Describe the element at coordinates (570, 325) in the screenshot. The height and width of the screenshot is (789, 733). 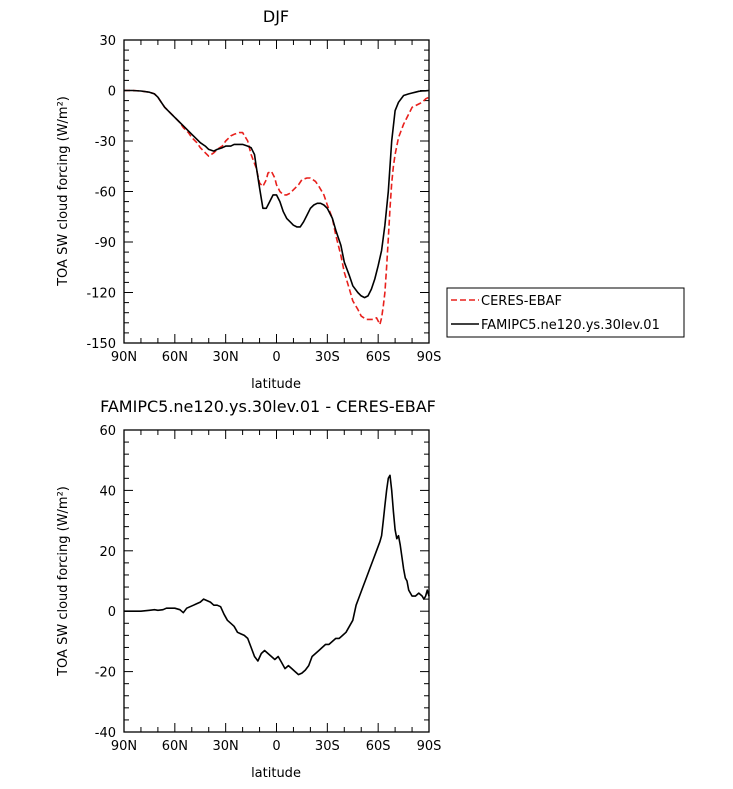
I see `legend-label-model: FAMIPC5.ne120.ys.30lev.01` at that location.